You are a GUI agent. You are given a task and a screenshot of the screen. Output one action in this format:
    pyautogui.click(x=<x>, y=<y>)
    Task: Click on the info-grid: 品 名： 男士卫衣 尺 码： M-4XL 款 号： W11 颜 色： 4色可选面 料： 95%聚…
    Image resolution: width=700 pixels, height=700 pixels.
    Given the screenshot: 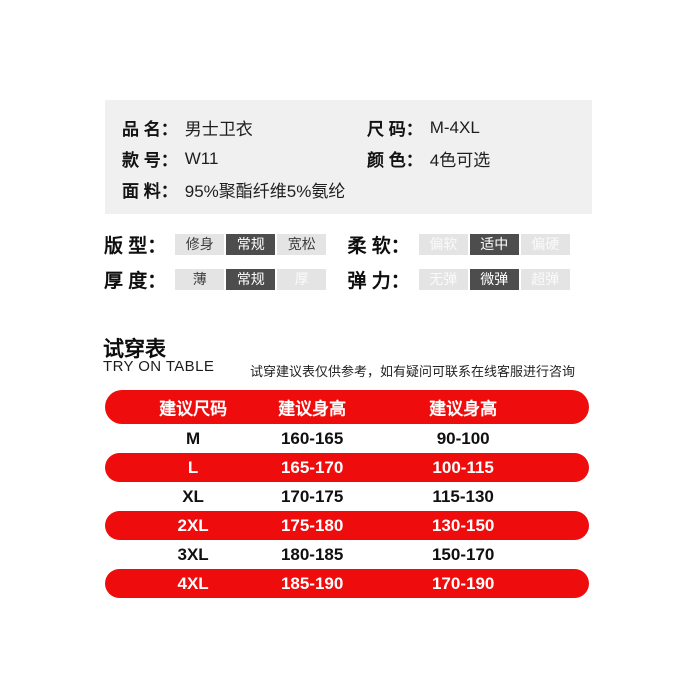 What is the action you would take?
    pyautogui.click(x=357, y=158)
    